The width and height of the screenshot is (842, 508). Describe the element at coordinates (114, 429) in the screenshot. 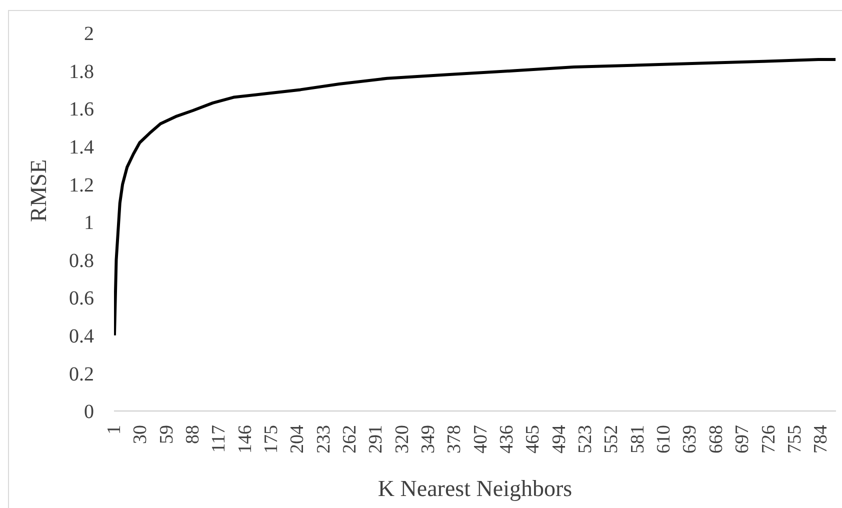

I see `x-tick-label: 1` at that location.